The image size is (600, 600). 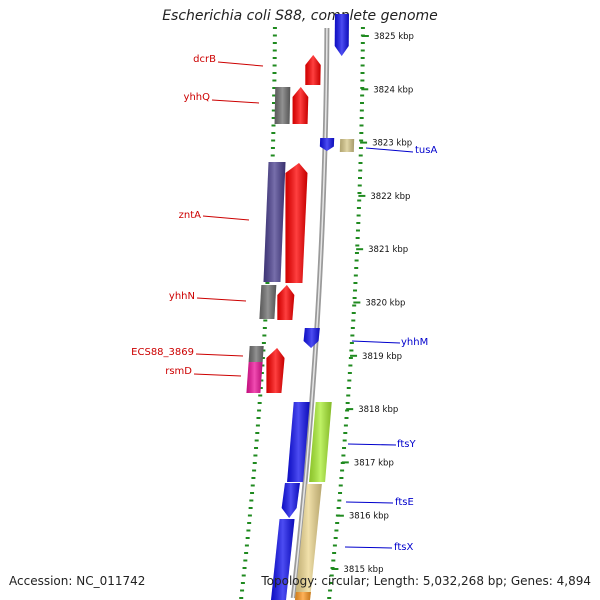 What do you see at coordinates (197, 97) in the screenshot?
I see `gene-label-yhhQ: yhhQ` at bounding box center [197, 97].